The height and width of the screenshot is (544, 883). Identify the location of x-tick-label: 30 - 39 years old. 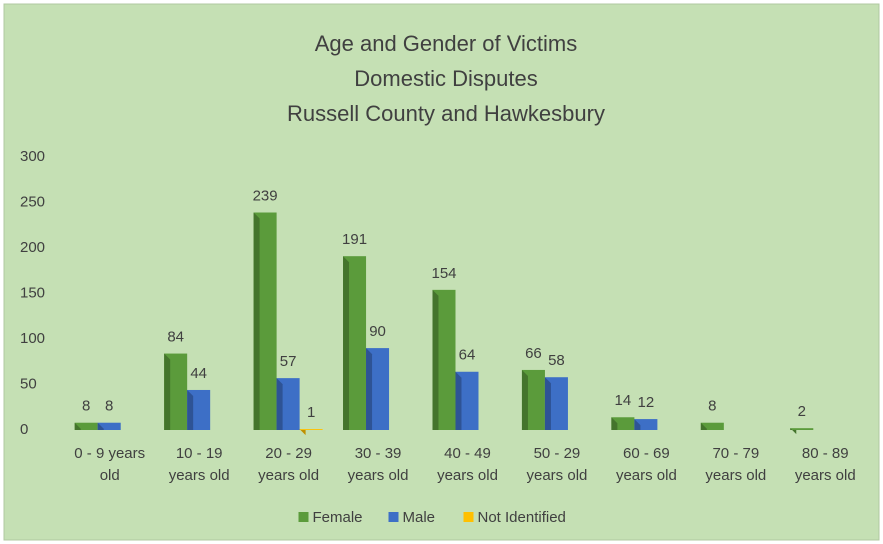
(378, 464).